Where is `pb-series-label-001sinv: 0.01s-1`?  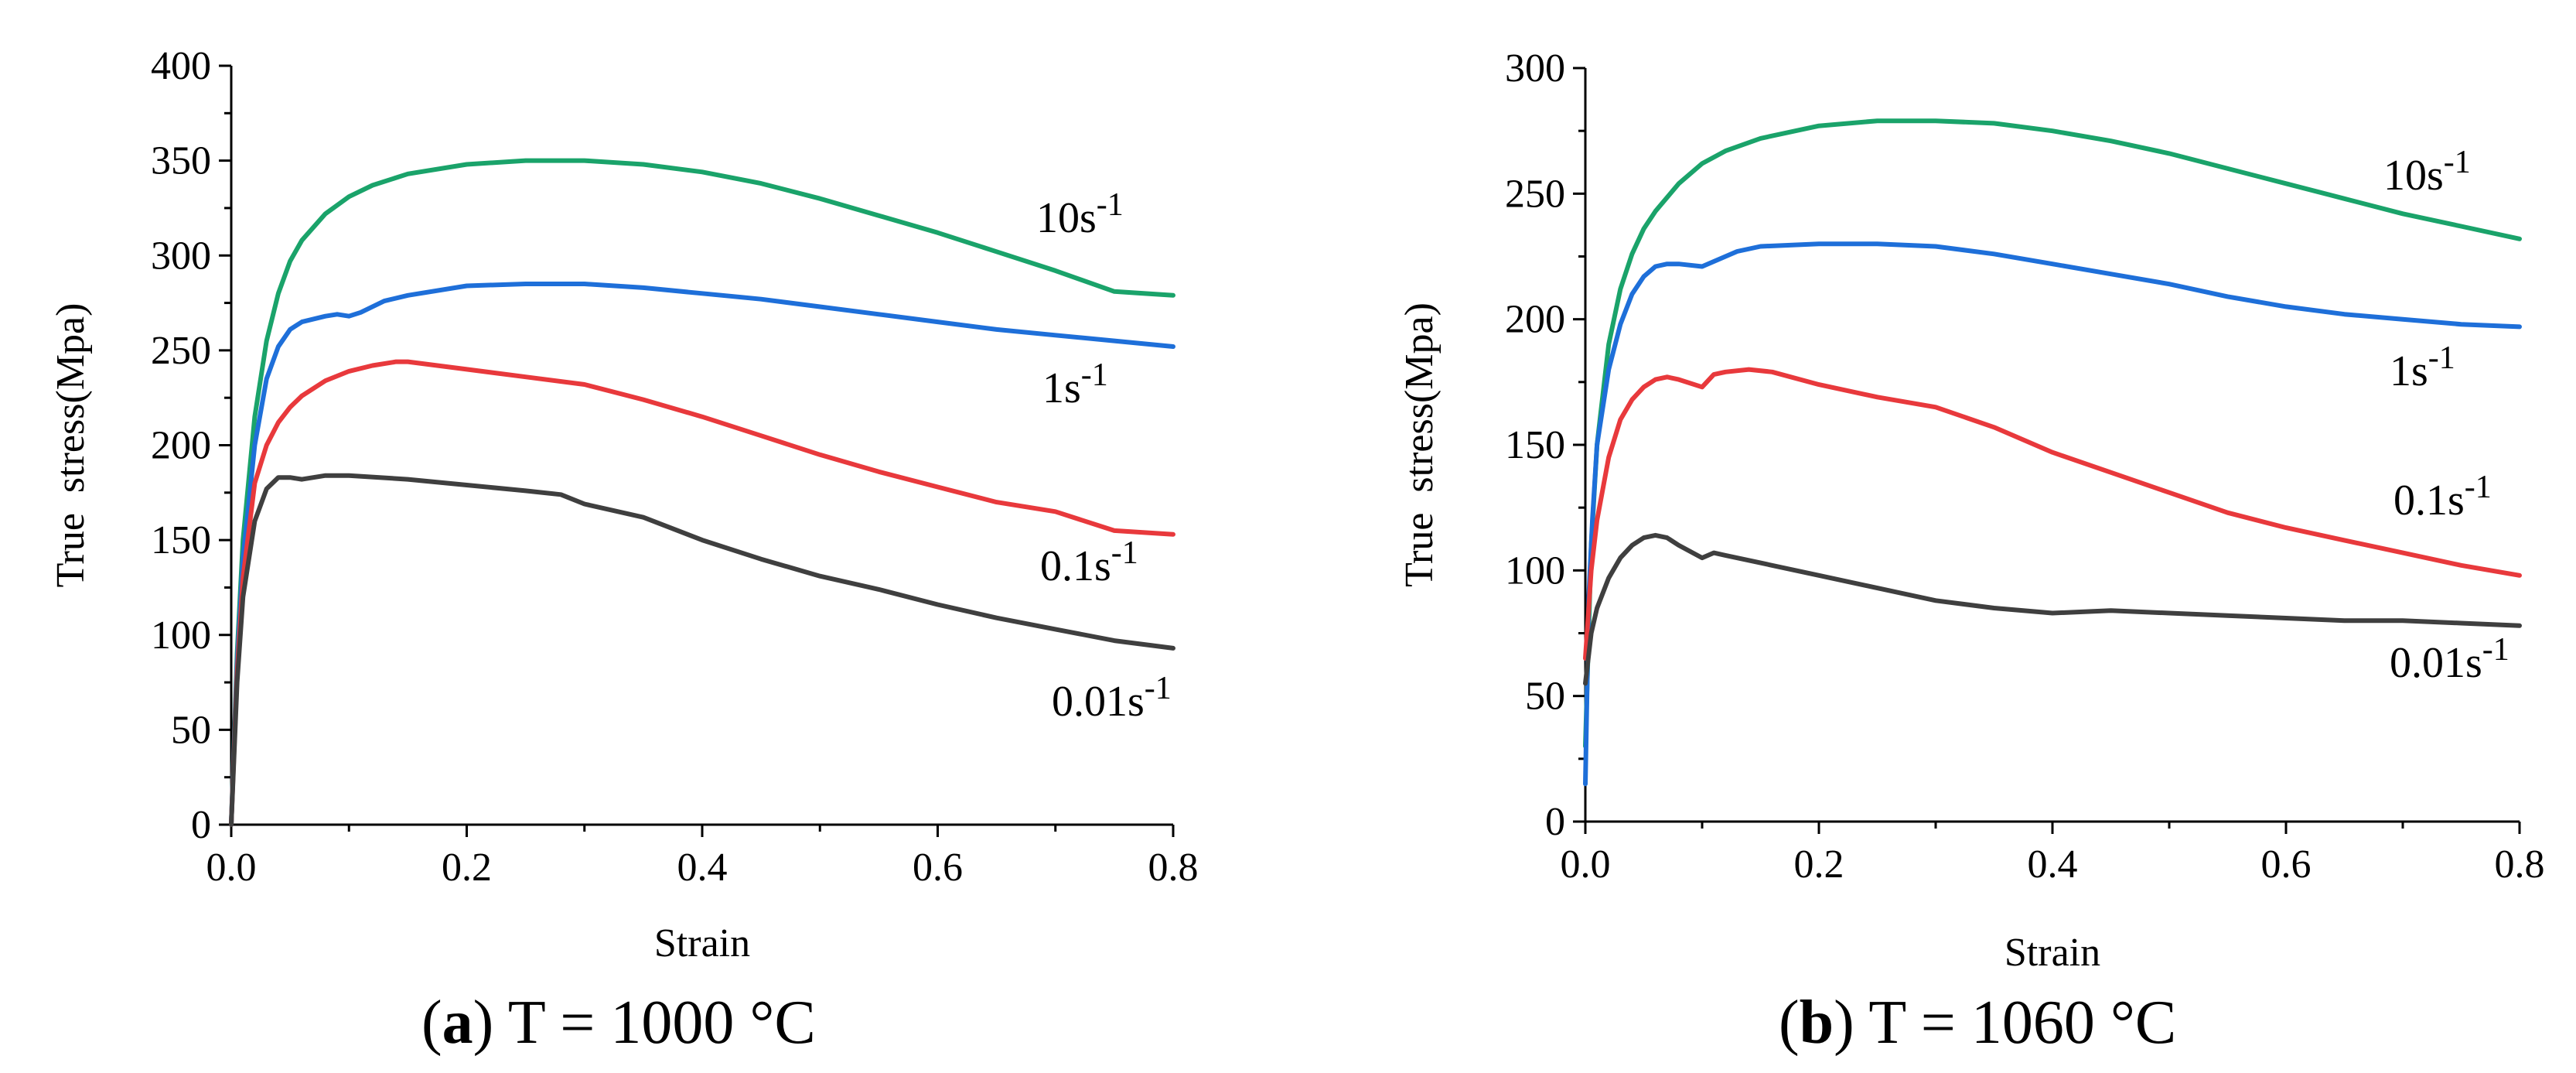
pb-series-label-001sinv: 0.01s-1 is located at coordinates (2449, 659).